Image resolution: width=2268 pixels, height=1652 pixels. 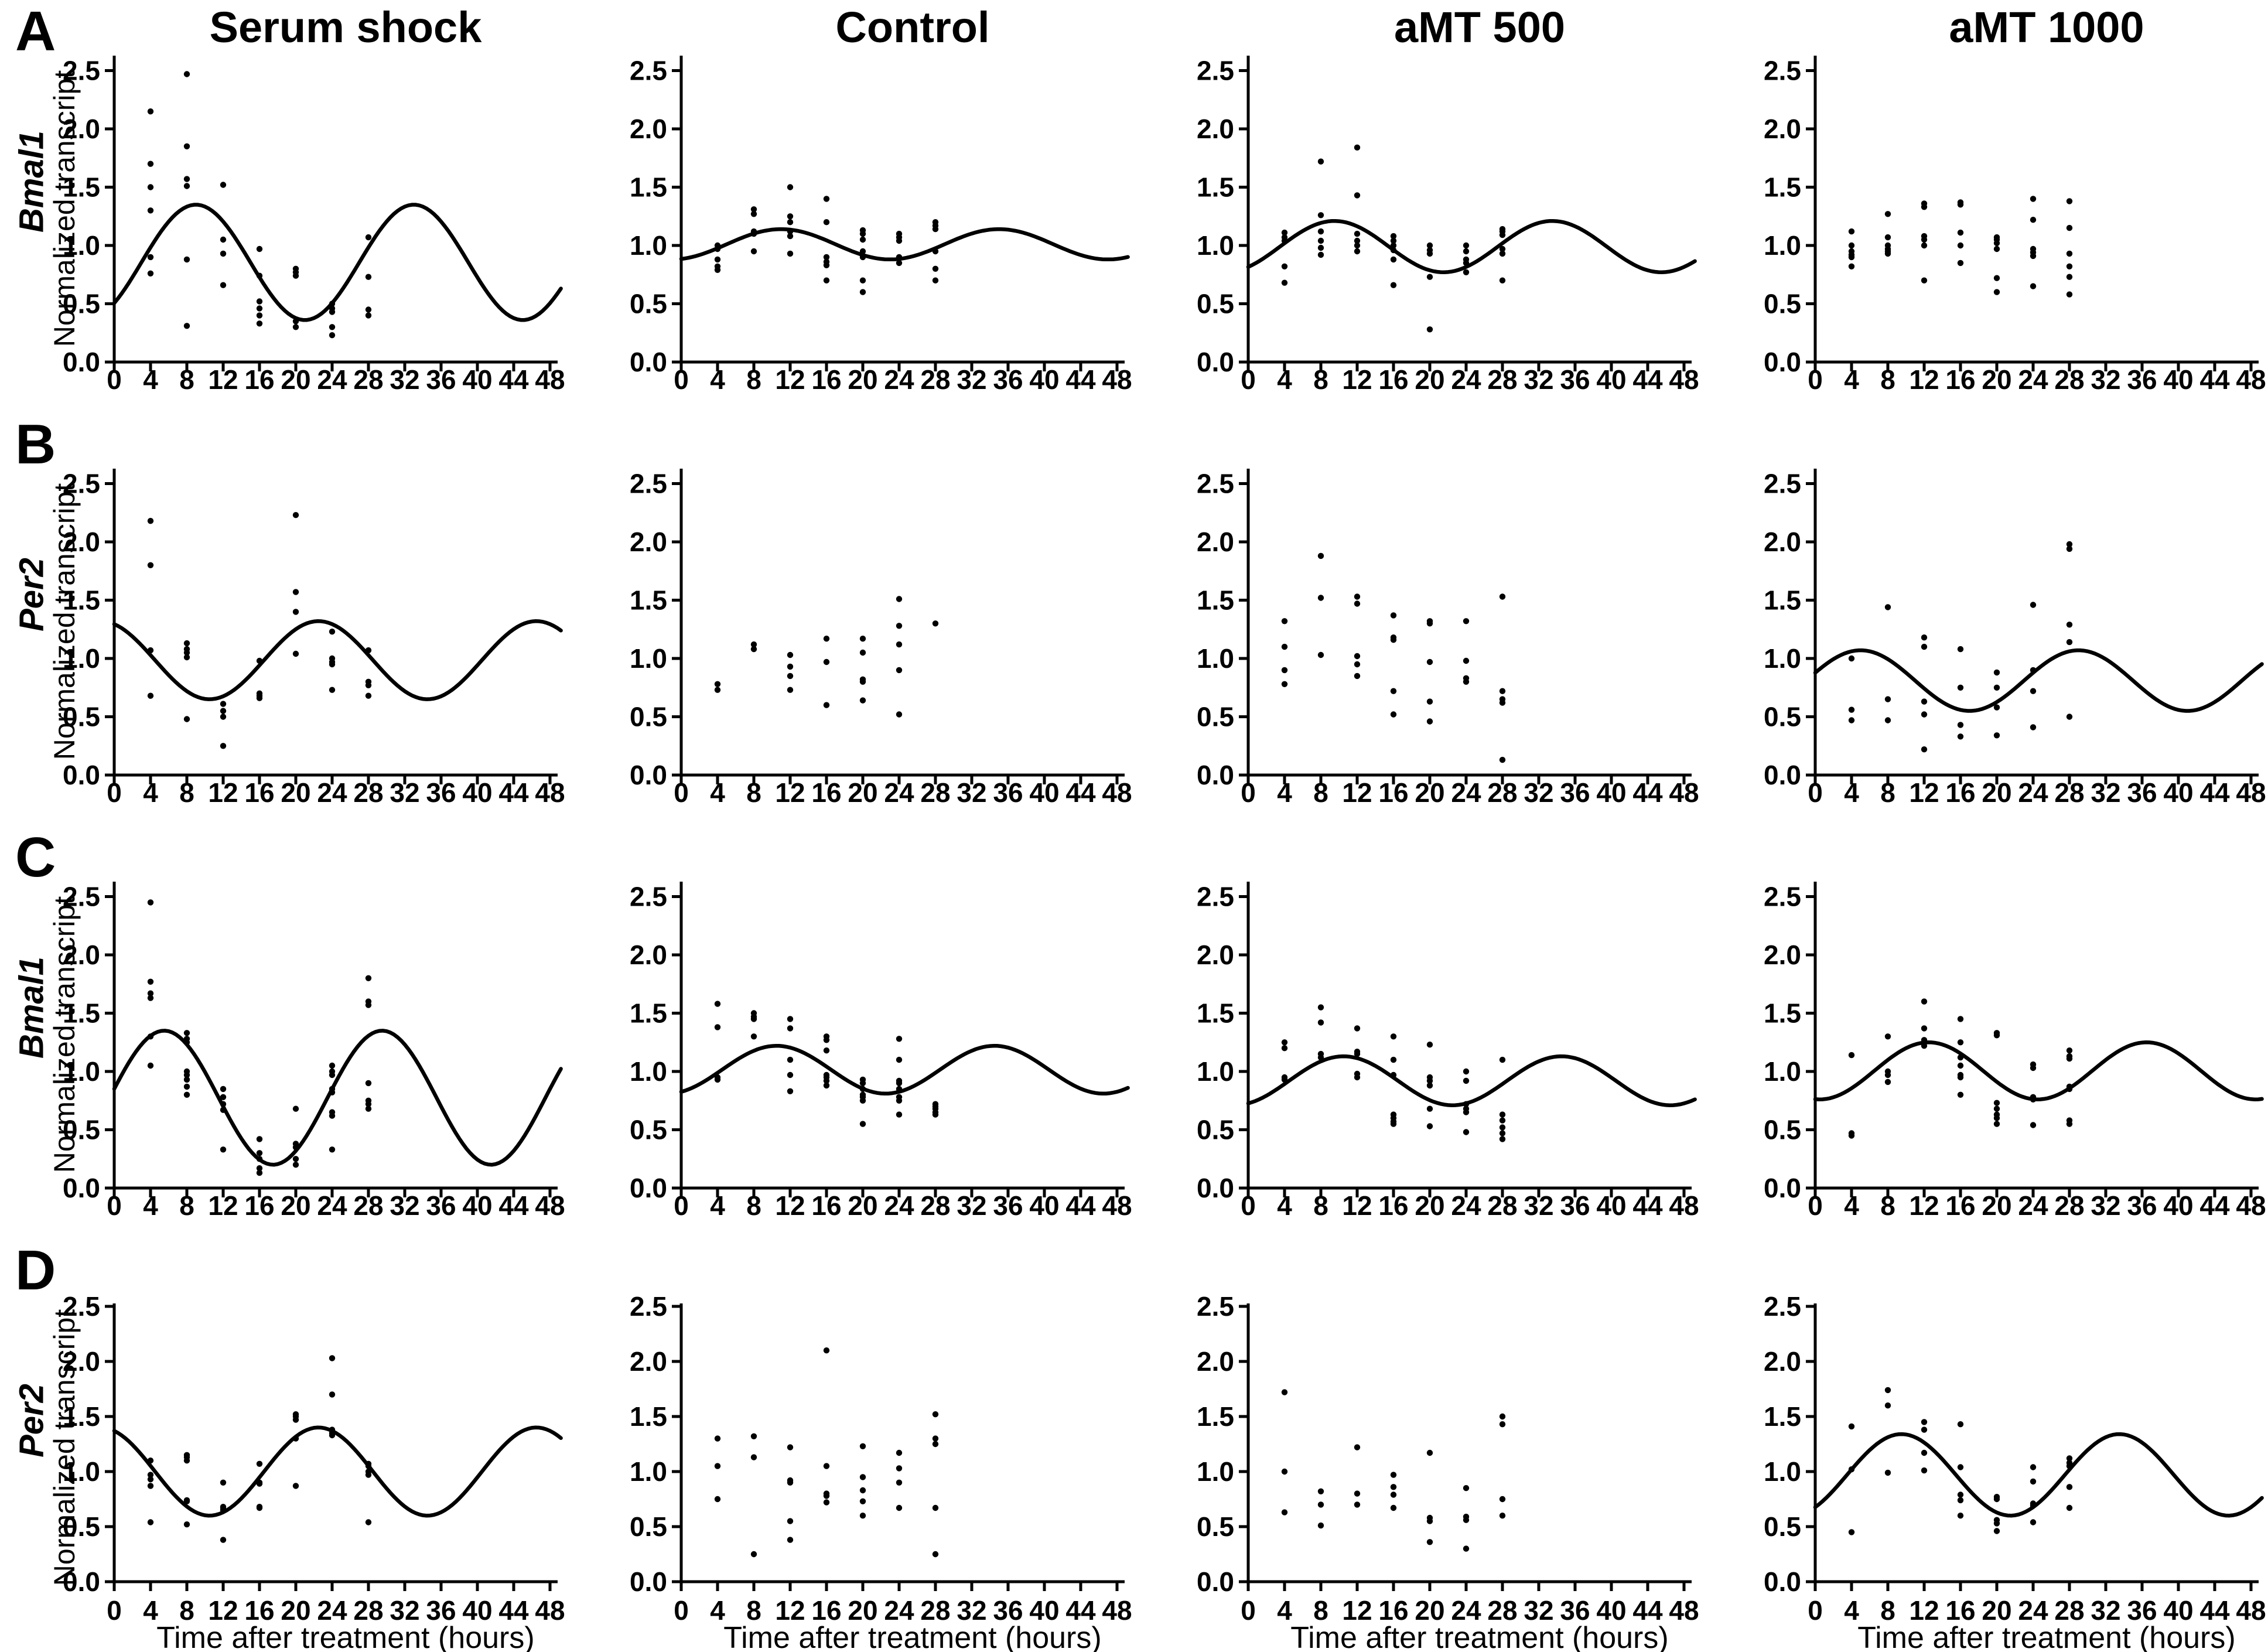 What do you see at coordinates (35, 444) in the screenshot?
I see `row-letter-b: B` at bounding box center [35, 444].